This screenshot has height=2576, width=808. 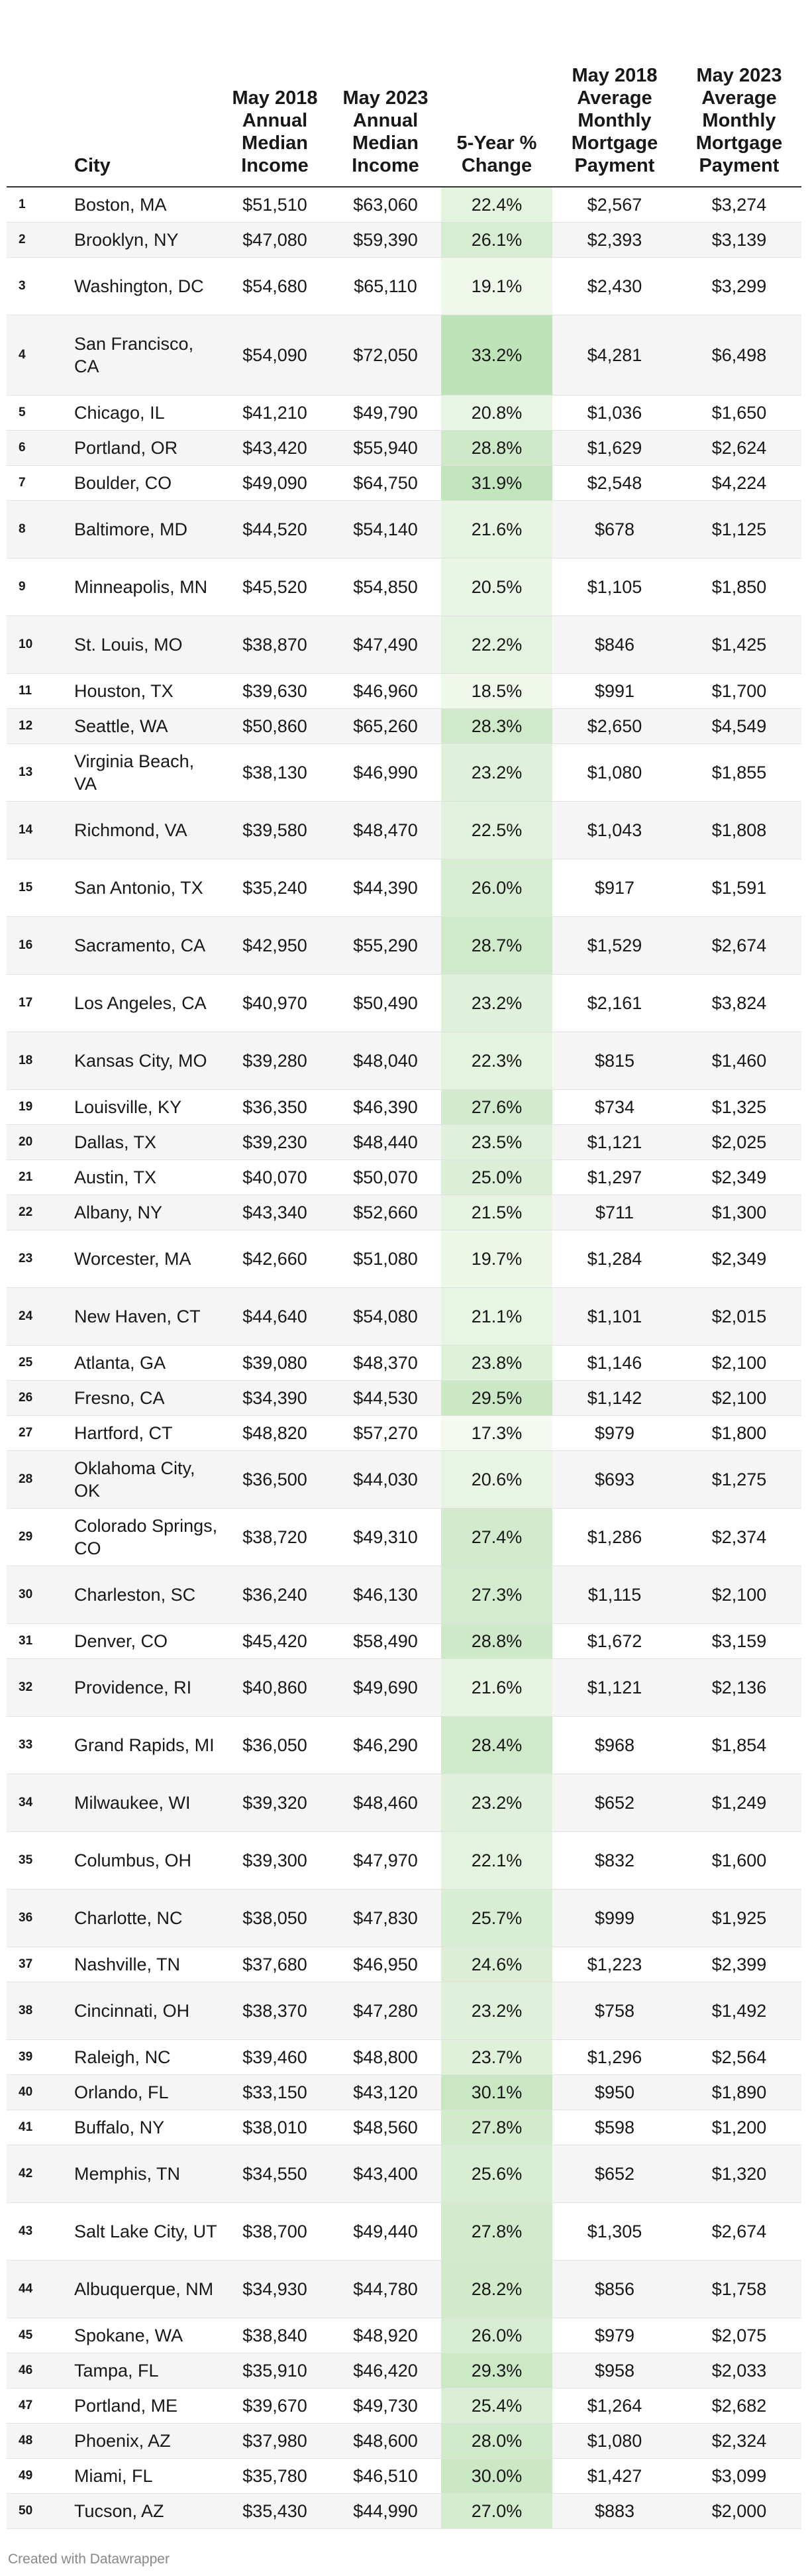 What do you see at coordinates (385, 2092) in the screenshot?
I see `cell-income-2023: $43,120` at bounding box center [385, 2092].